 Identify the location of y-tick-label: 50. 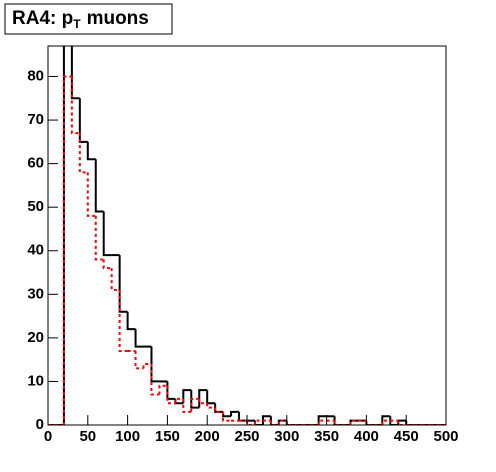
(35, 206).